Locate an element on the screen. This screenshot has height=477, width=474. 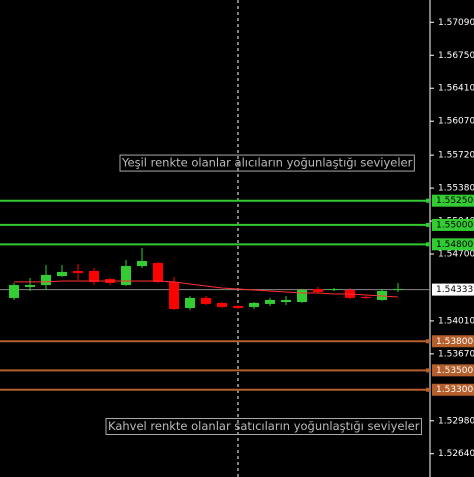
moving-average is located at coordinates (206, 289).